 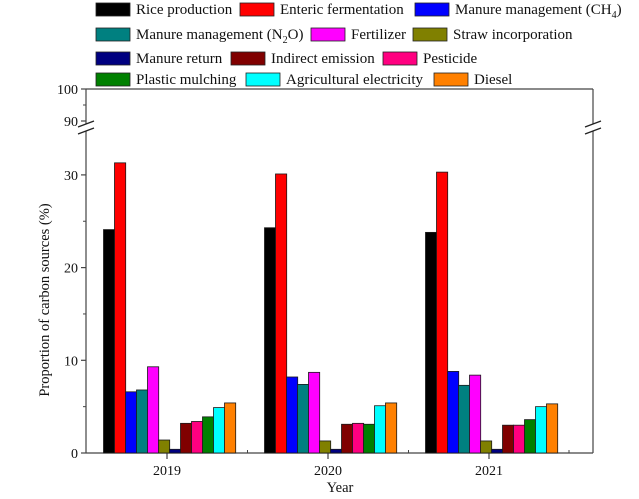 What do you see at coordinates (179, 59) in the screenshot?
I see `legend-label-6: Manure return` at bounding box center [179, 59].